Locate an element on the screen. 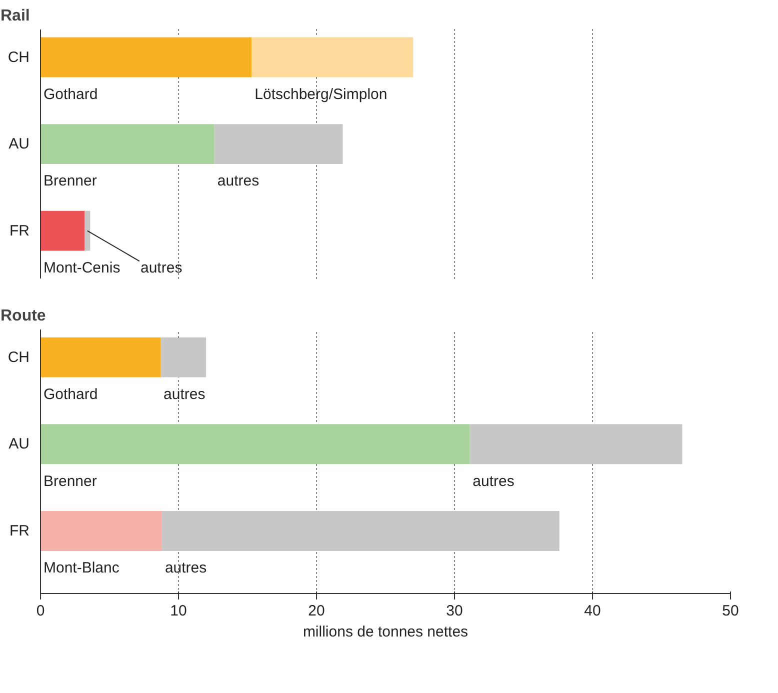  x-tick-label: 20 is located at coordinates (316, 611).